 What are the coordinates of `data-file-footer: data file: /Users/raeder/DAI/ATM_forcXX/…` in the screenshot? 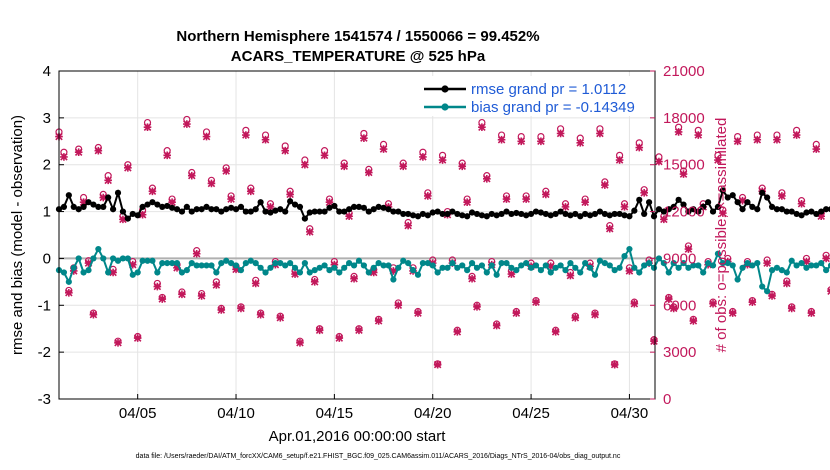 It's located at (378, 456).